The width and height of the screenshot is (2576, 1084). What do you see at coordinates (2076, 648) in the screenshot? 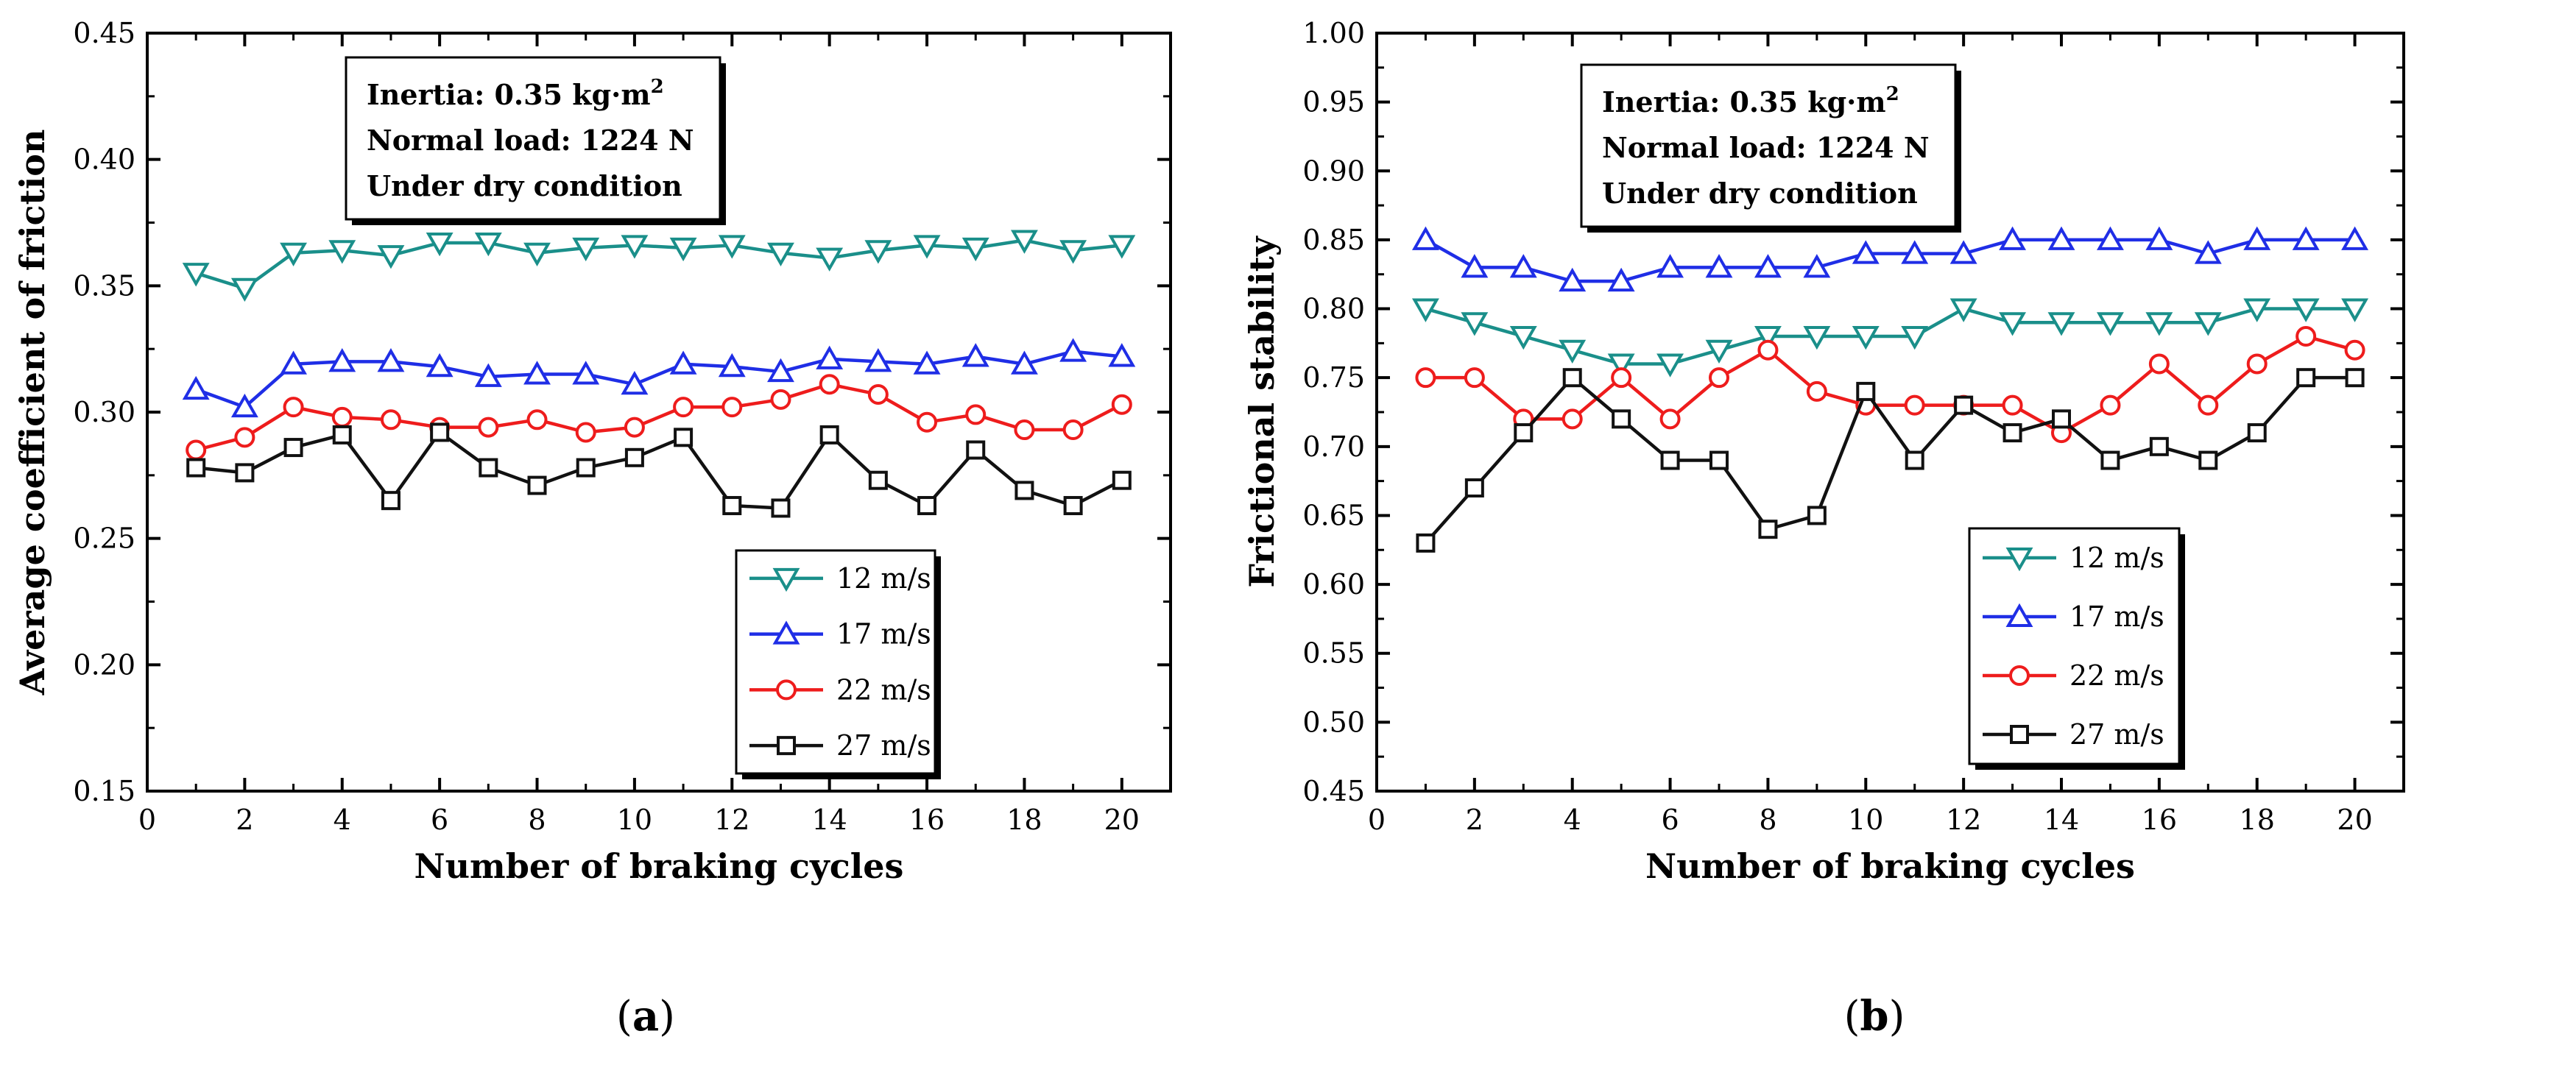
I see `legend: 12 m/s 17 m/s 22 m/s 27 m/s` at bounding box center [2076, 648].